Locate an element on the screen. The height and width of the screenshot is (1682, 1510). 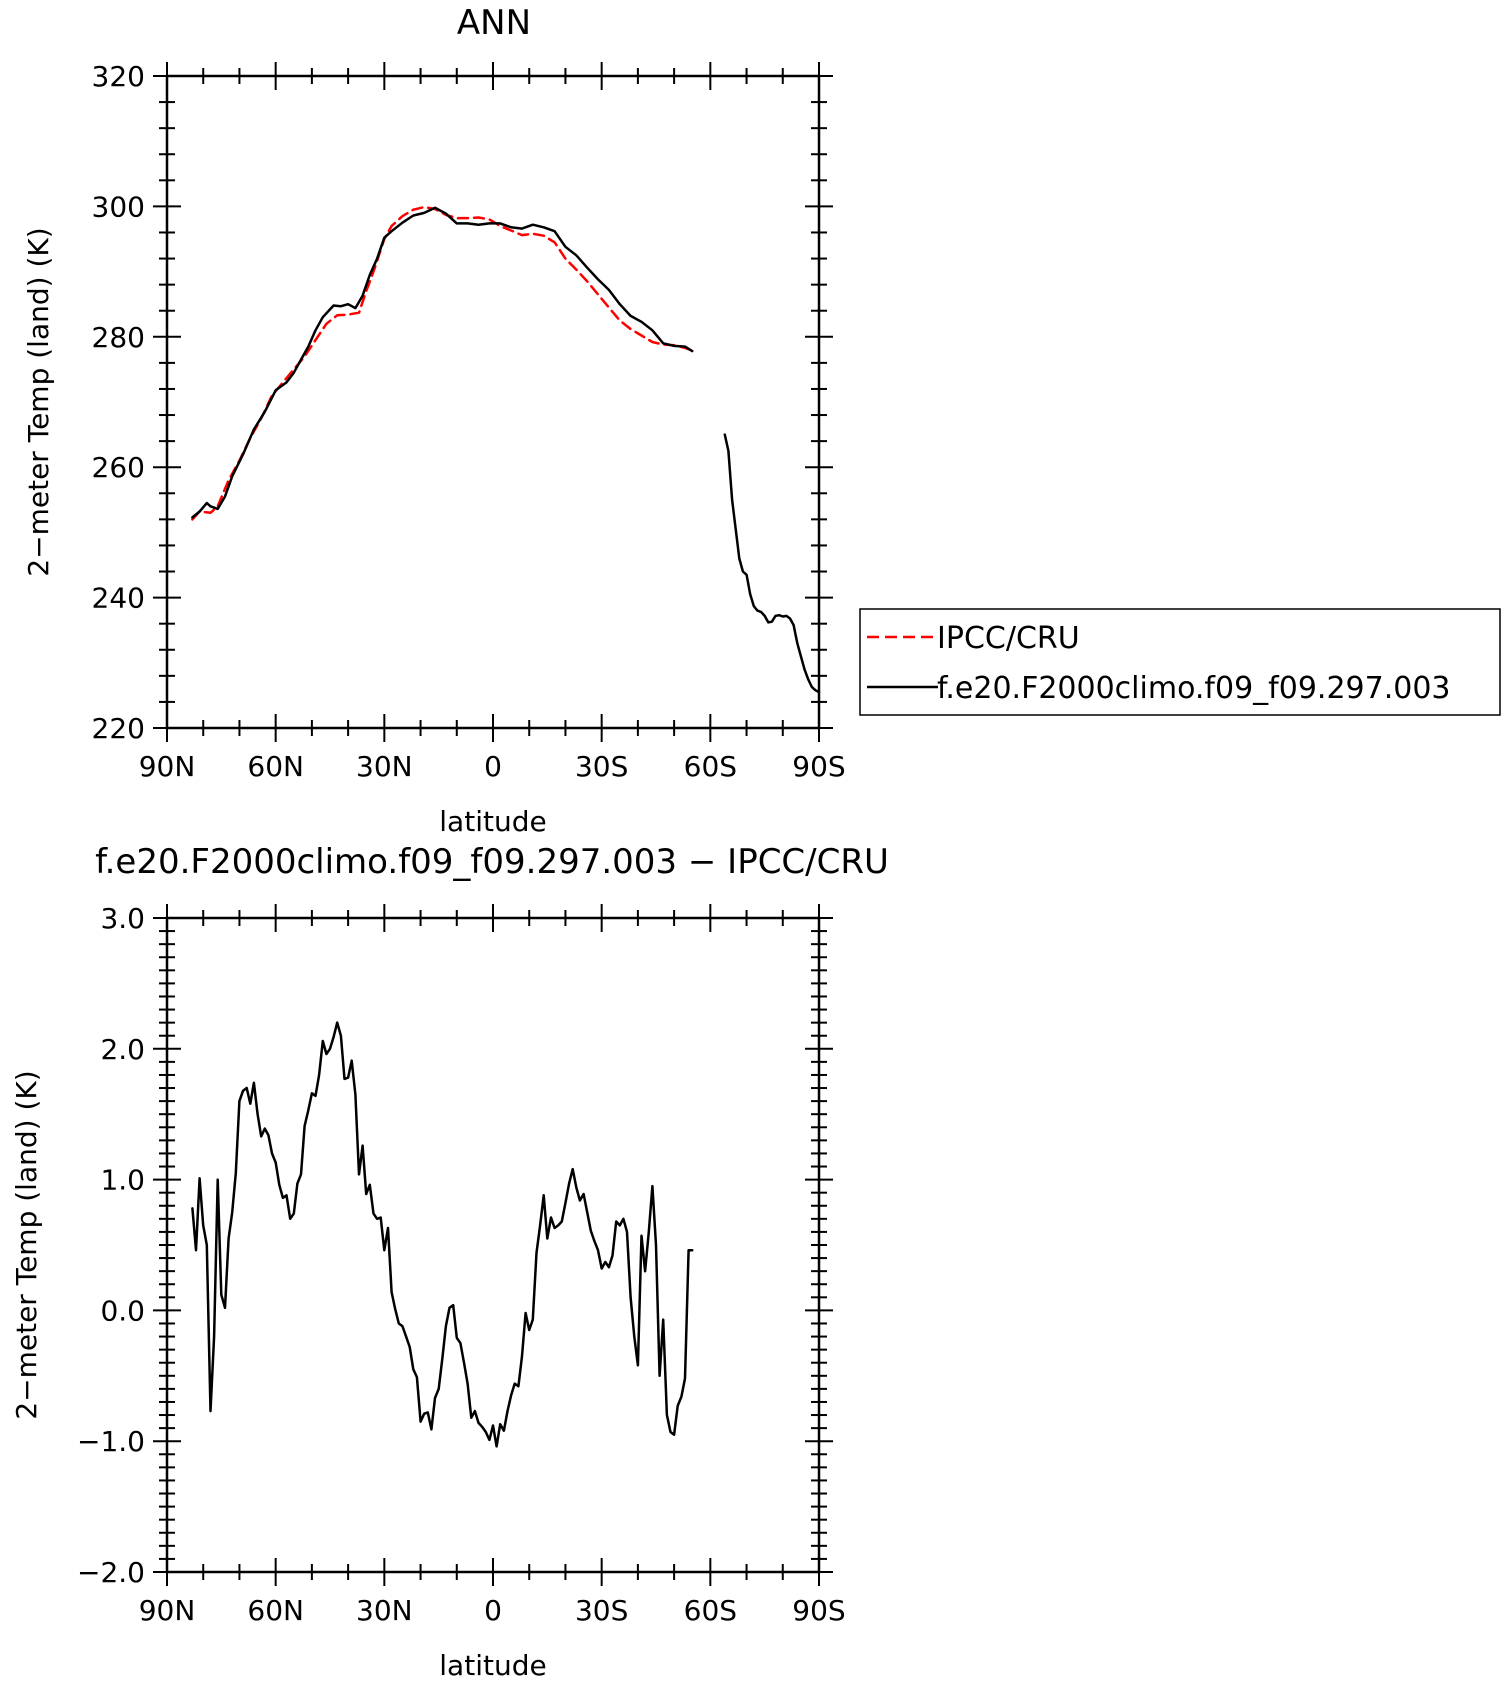
top-series is located at coordinates (506, 449).